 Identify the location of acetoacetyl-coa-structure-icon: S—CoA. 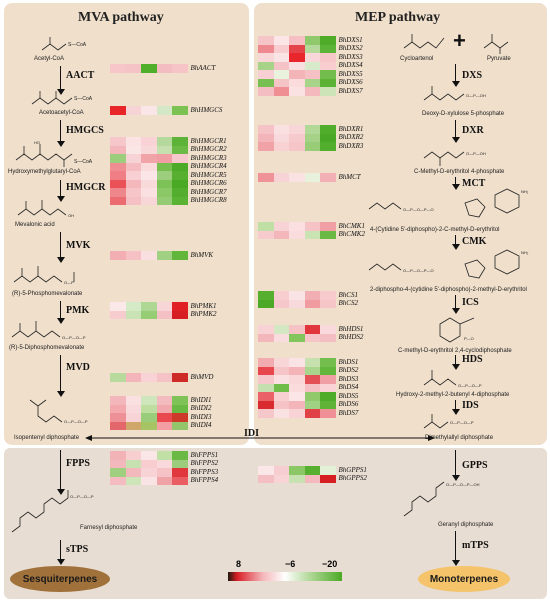
(62, 98).